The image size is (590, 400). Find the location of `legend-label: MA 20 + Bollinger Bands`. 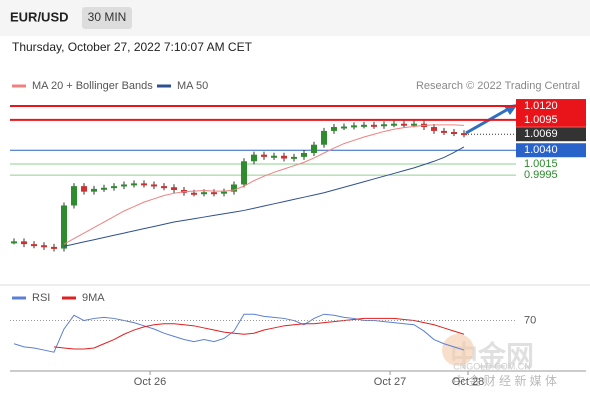

legend-label: MA 20 + Bollinger Bands is located at coordinates (92, 86).